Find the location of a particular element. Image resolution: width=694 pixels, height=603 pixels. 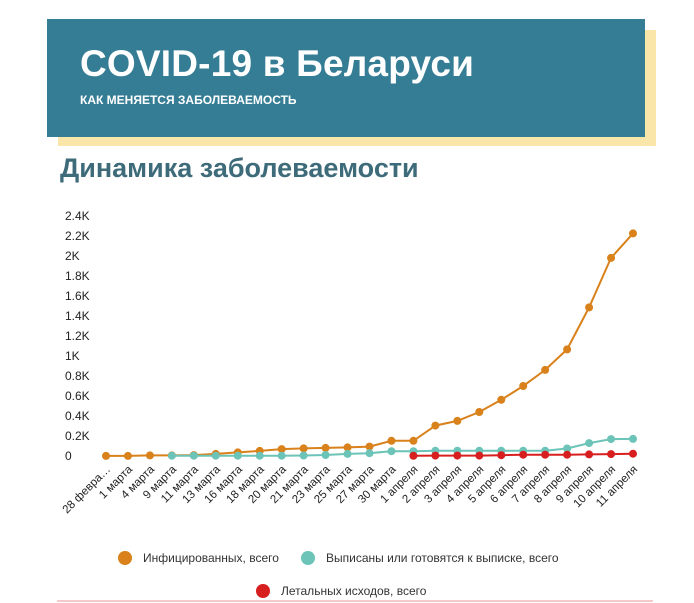

y-tick-label: 2.4K is located at coordinates (77, 216).